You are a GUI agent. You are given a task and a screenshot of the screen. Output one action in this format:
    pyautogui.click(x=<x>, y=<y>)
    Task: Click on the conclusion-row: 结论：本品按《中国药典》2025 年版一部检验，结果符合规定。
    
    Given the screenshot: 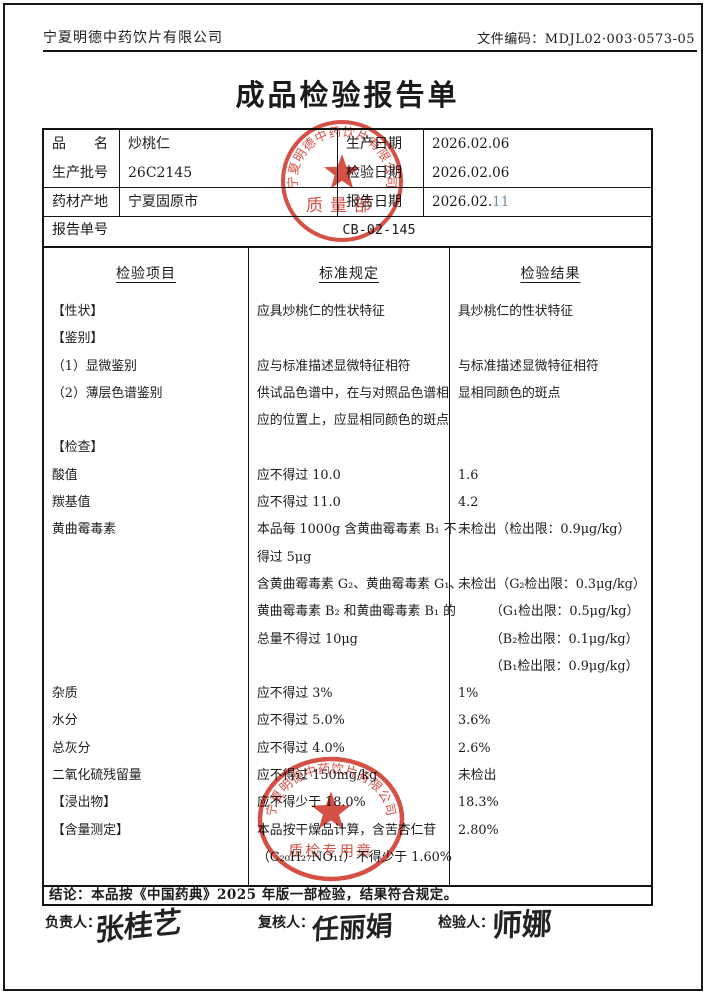 What is the action you would take?
    pyautogui.click(x=347, y=895)
    